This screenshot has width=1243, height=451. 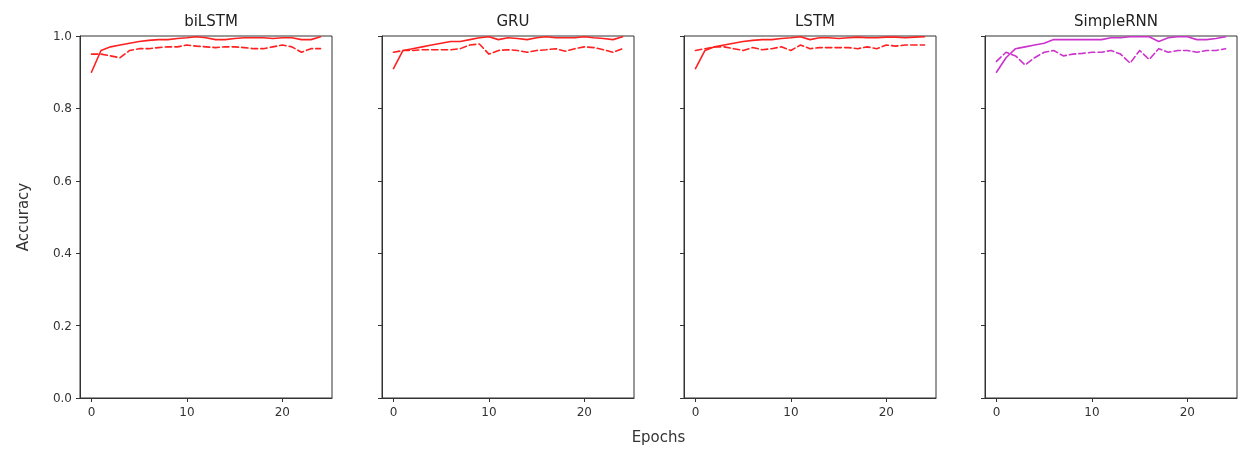 What do you see at coordinates (513, 20) in the screenshot?
I see `chart-title: GRU` at bounding box center [513, 20].